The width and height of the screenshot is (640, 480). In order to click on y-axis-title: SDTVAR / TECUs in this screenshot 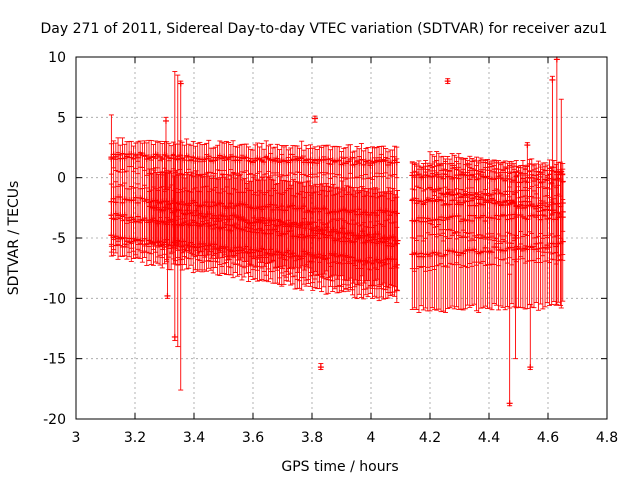, I will do `click(14, 238)`.